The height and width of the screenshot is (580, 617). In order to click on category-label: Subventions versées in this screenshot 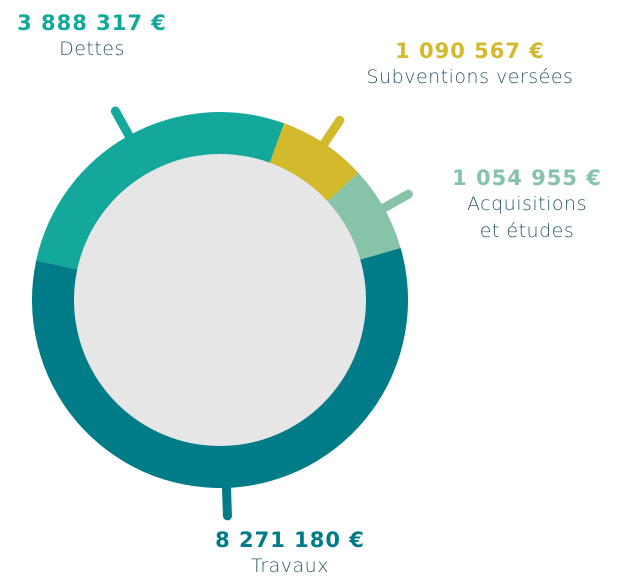, I will do `click(470, 77)`.